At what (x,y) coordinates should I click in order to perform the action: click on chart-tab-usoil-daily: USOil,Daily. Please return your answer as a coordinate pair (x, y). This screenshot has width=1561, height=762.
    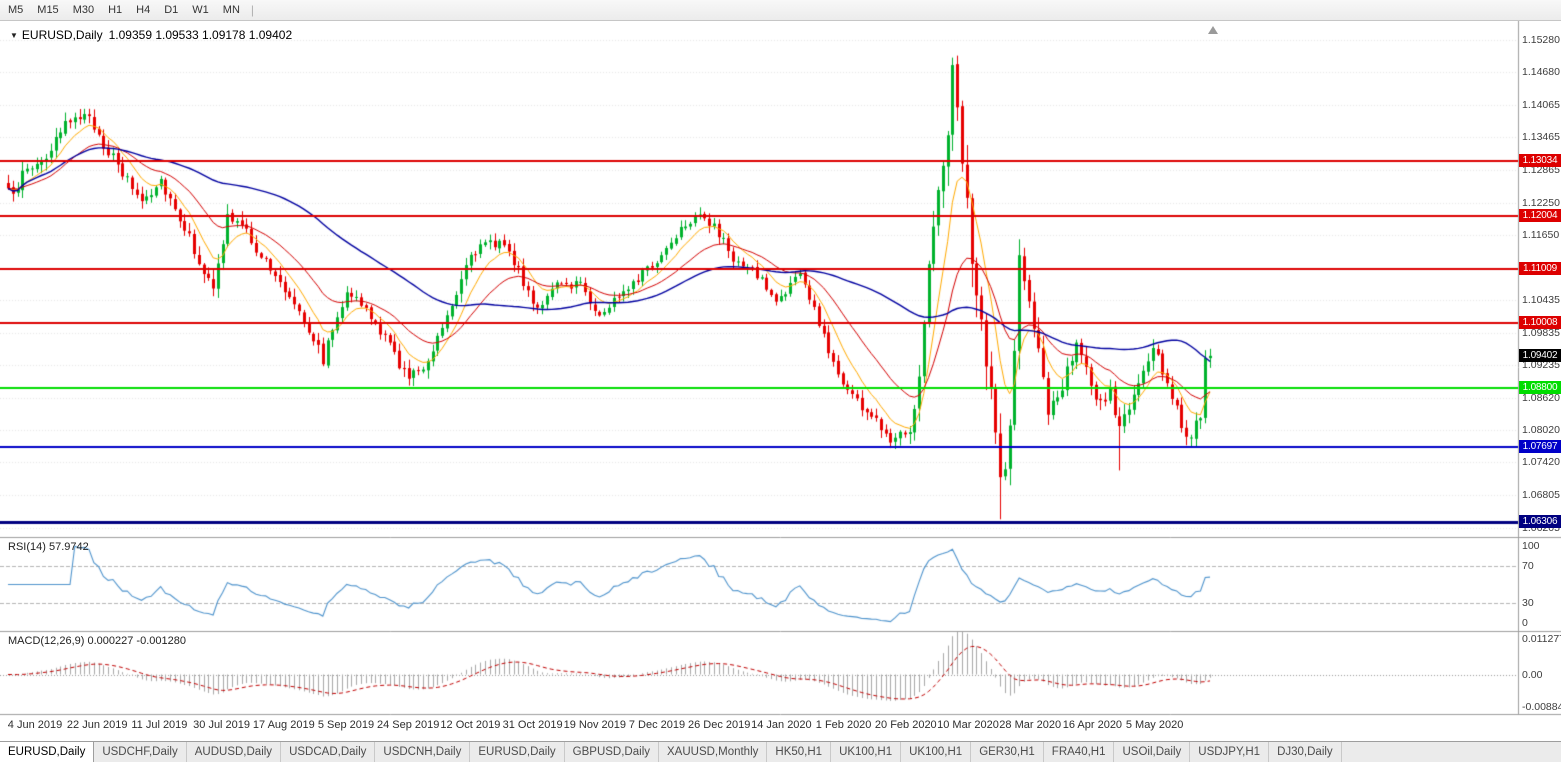
    Looking at the image, I should click on (1152, 752).